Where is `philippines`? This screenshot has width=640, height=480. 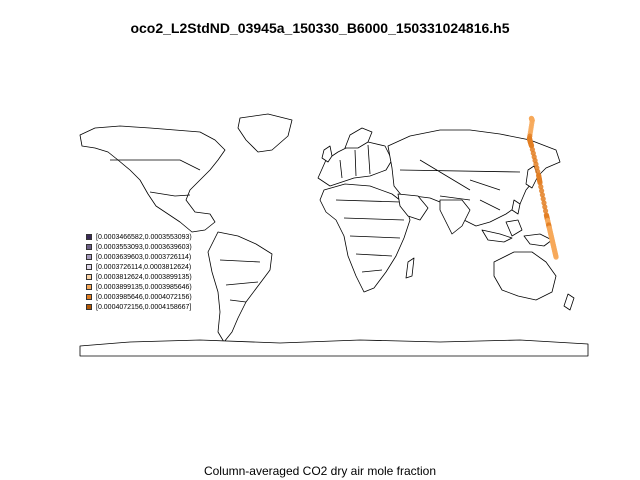 philippines is located at coordinates (516, 207).